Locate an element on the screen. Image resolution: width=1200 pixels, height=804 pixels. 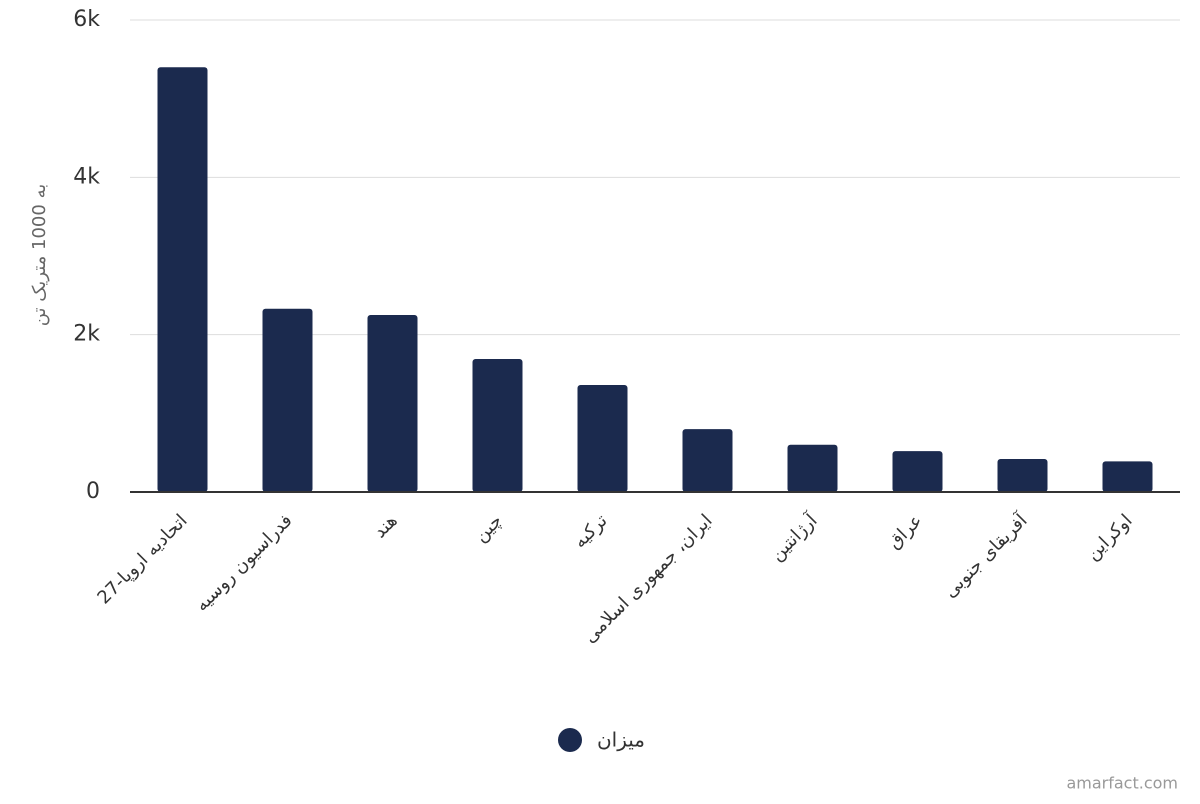
y-tick-label: 0 is located at coordinates (93, 491).